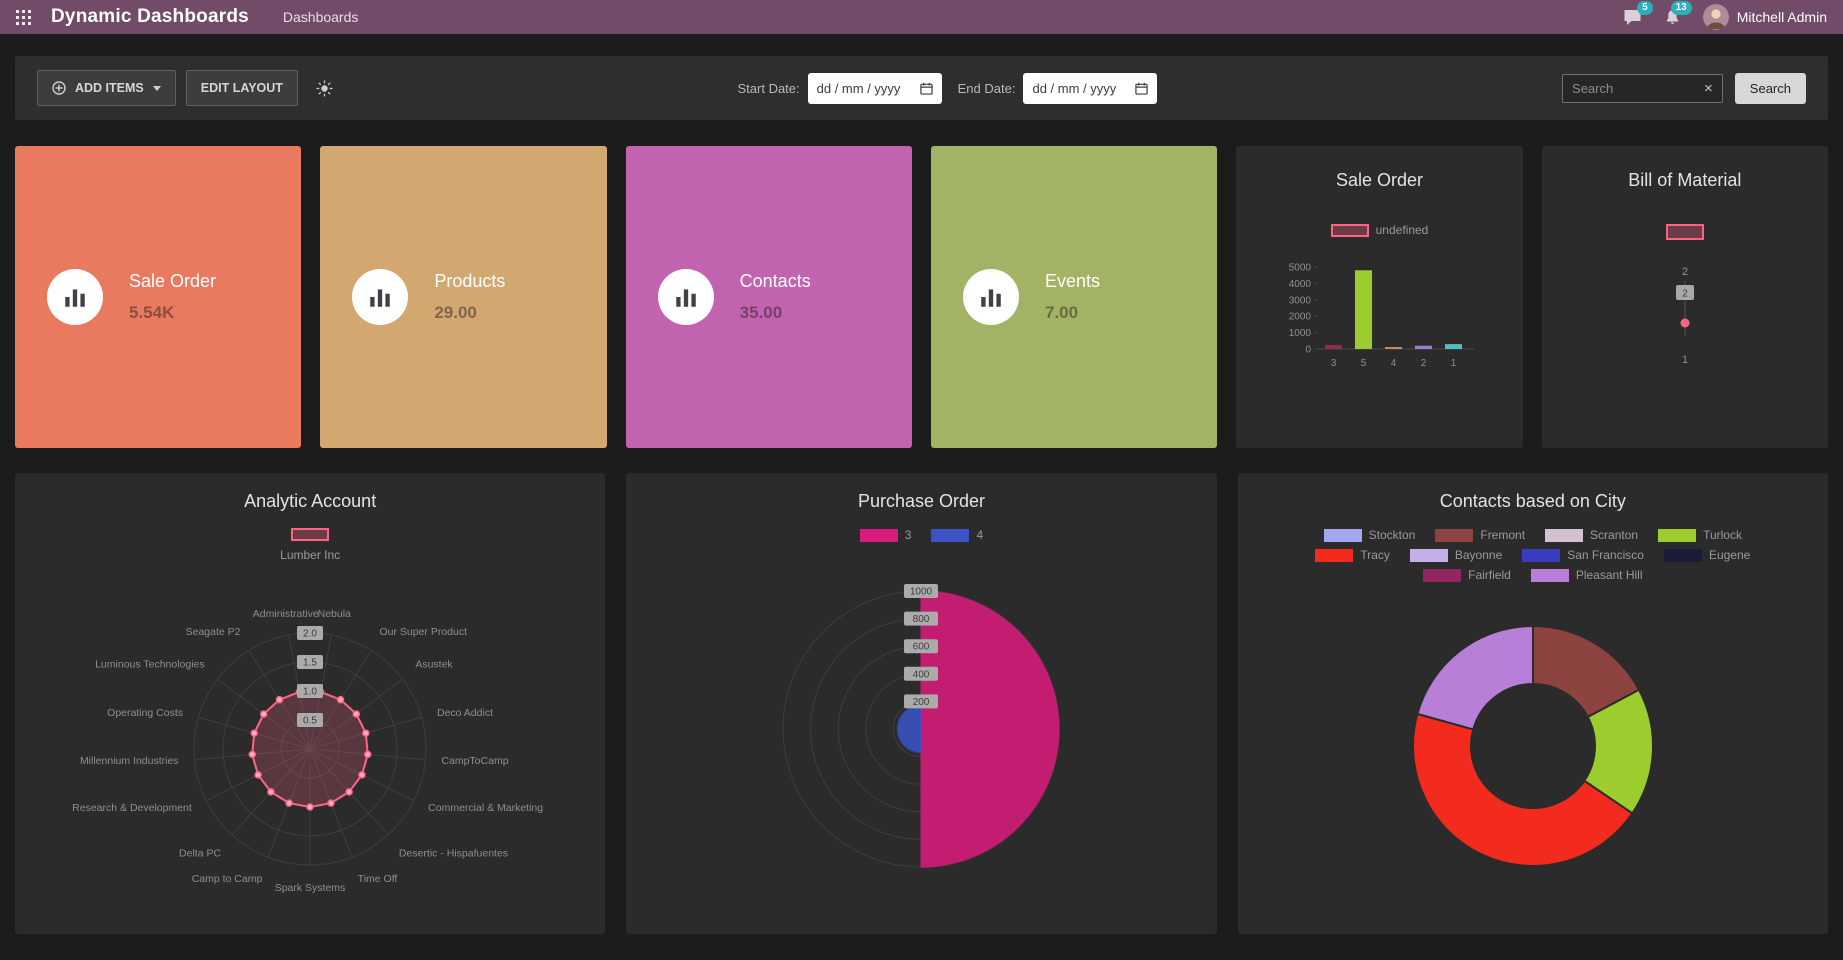 The width and height of the screenshot is (1843, 960). I want to click on kpi-value: 7.00, so click(1062, 312).